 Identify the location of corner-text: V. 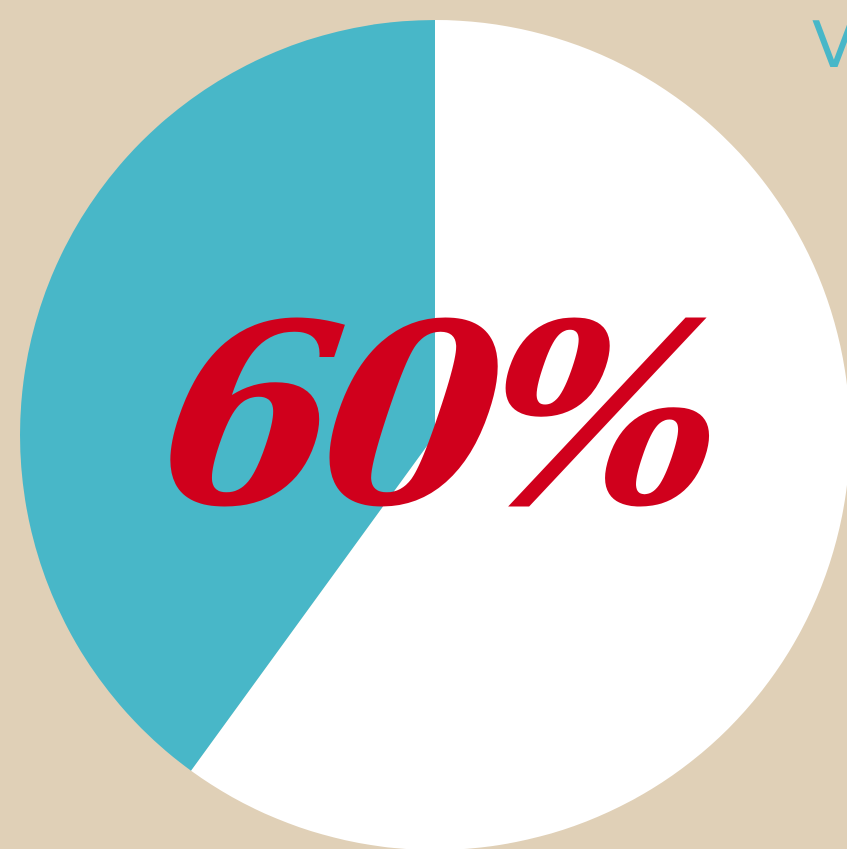
(829, 46).